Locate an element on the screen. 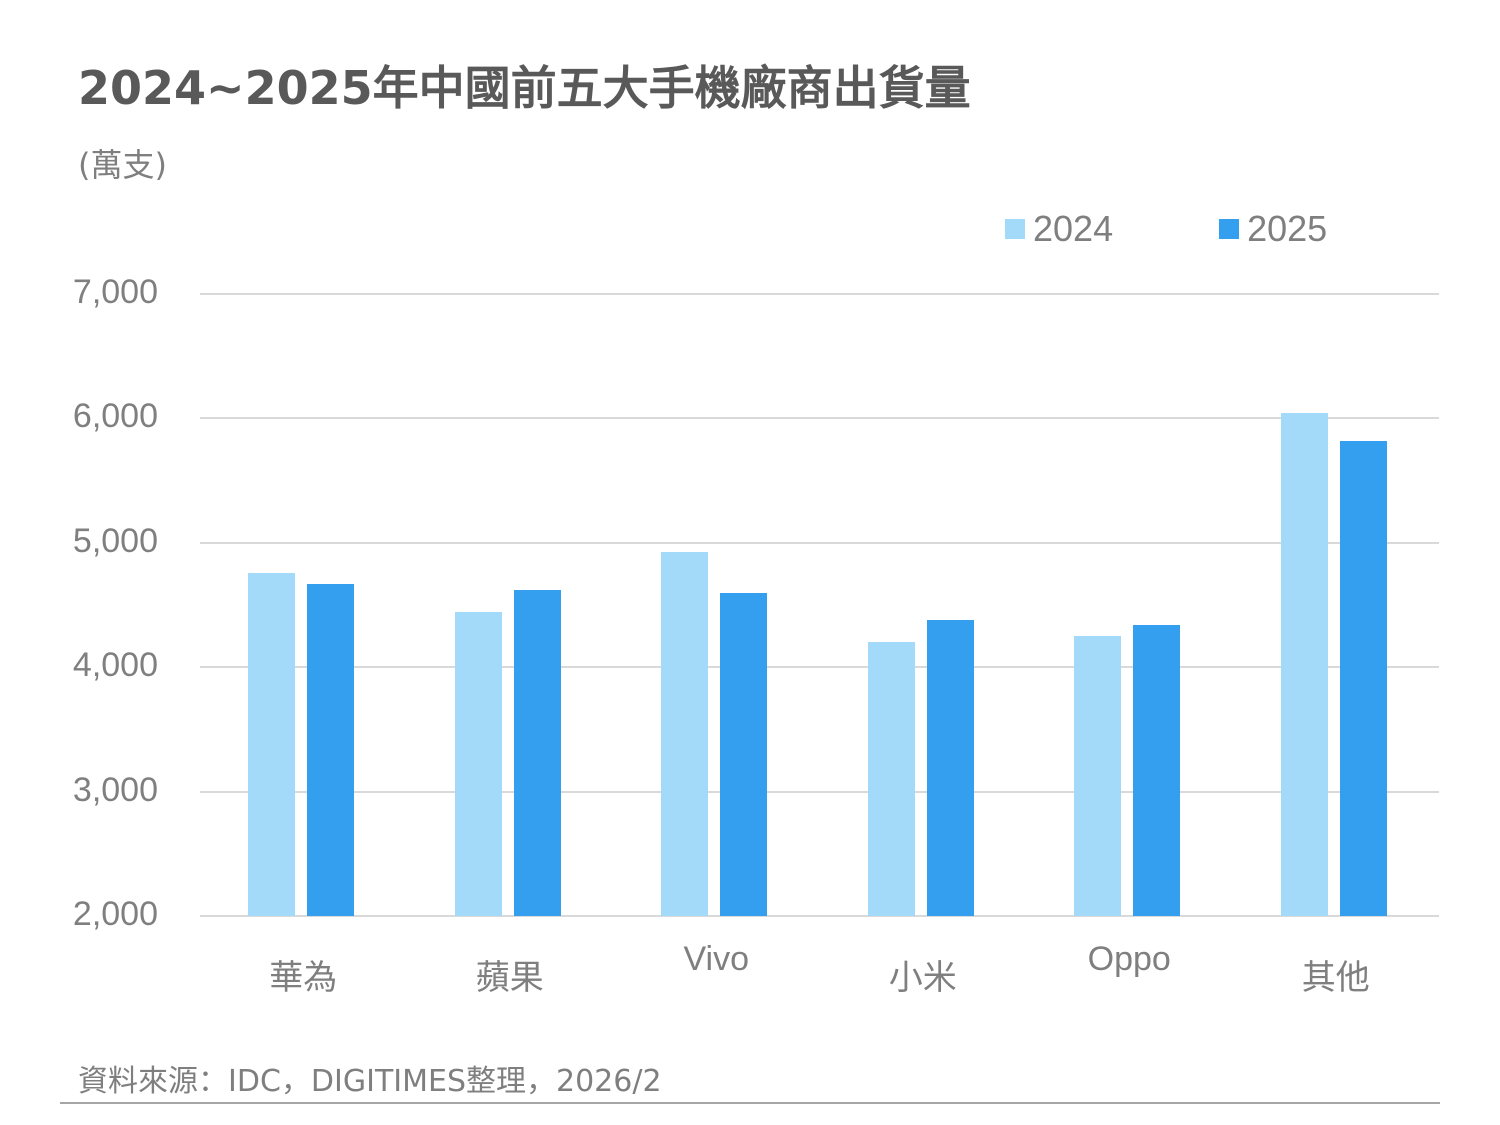  legend-item-2024: 2024 is located at coordinates (1059, 229).